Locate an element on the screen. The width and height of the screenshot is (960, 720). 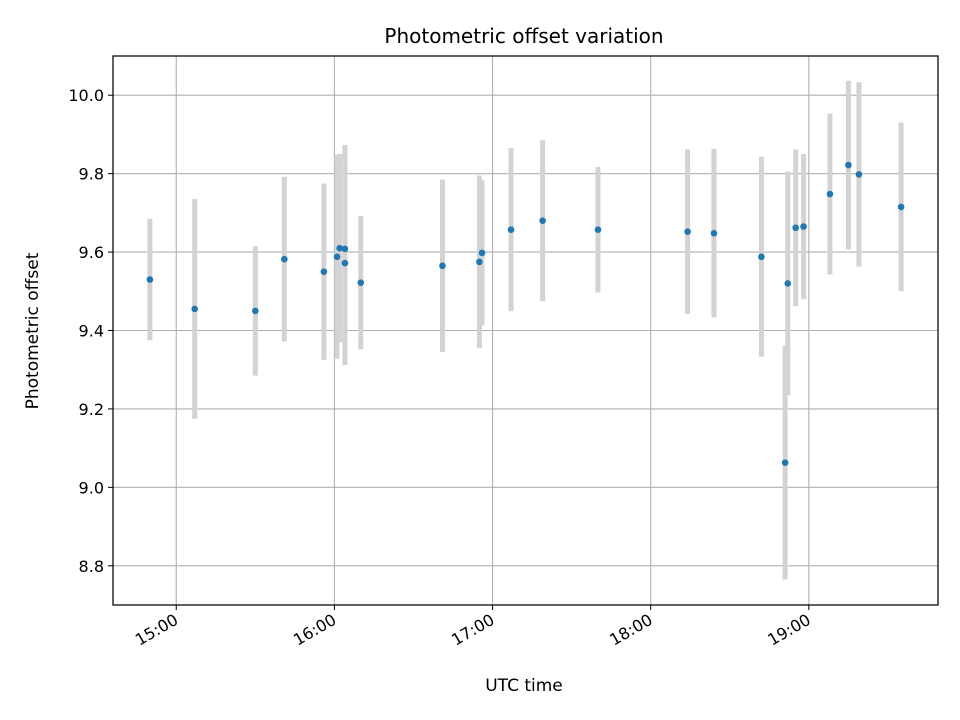
y-tick-label: 9.8 is located at coordinates (91, 174).